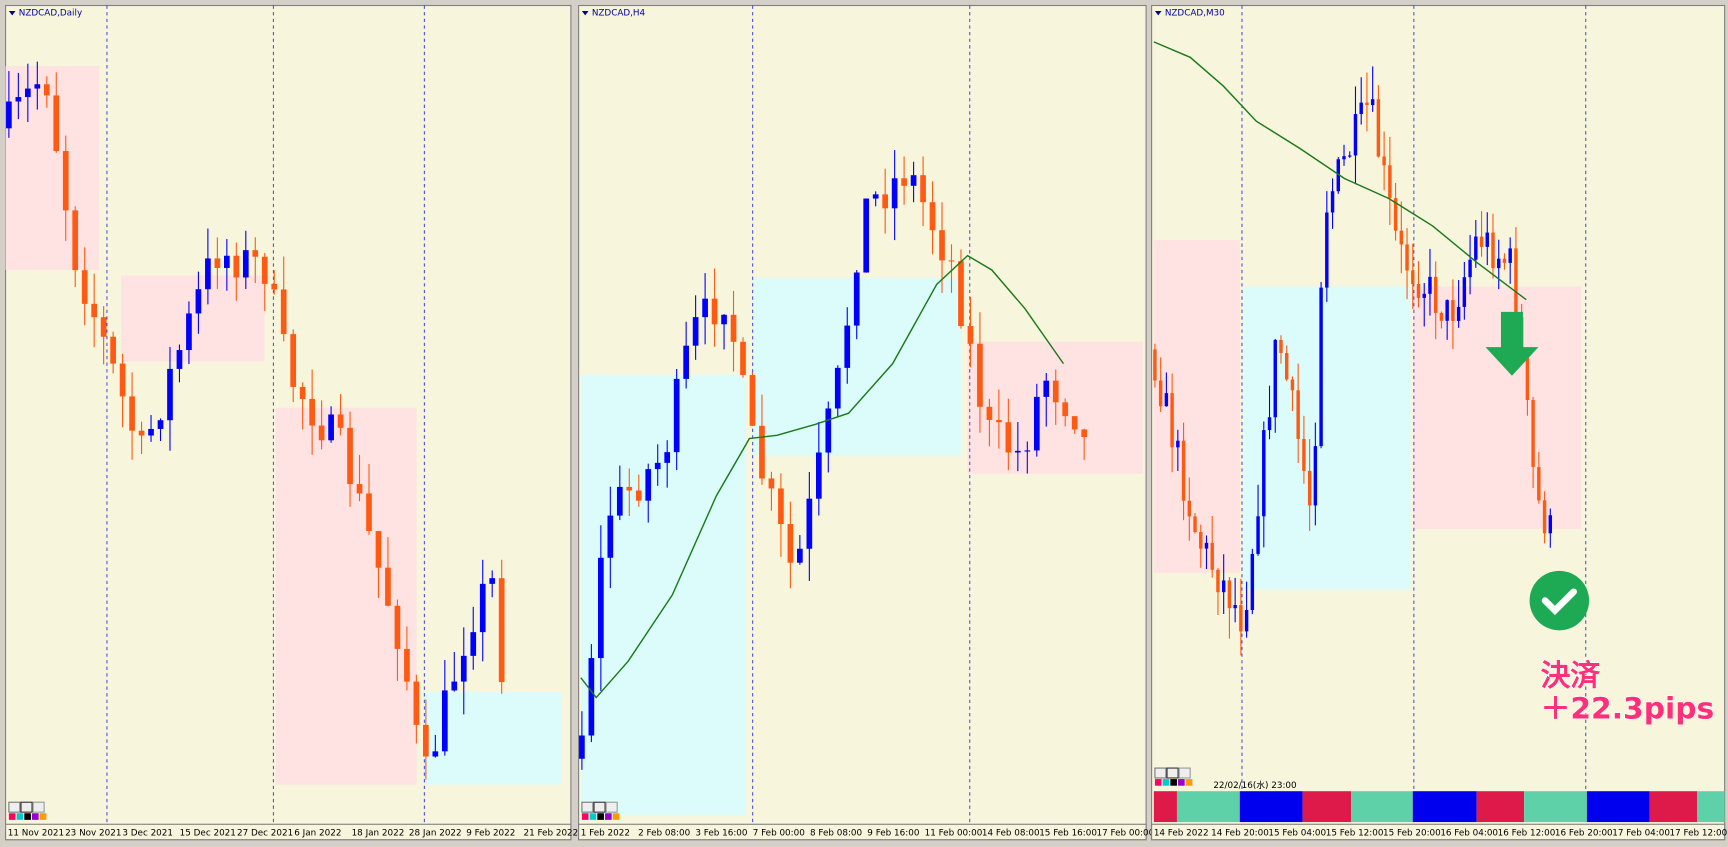 The width and height of the screenshot is (1728, 847). What do you see at coordinates (1255, 785) in the screenshot?
I see `timestamp: 22/02/16(水) 23:00` at bounding box center [1255, 785].